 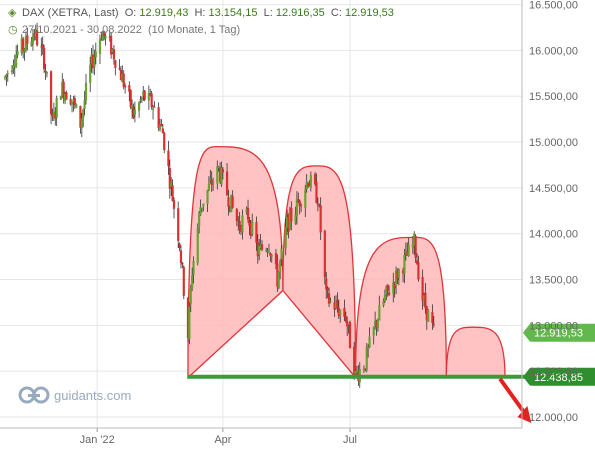 What do you see at coordinates (553, 97) in the screenshot?
I see `y-tick-label: 15.500,00` at bounding box center [553, 97].